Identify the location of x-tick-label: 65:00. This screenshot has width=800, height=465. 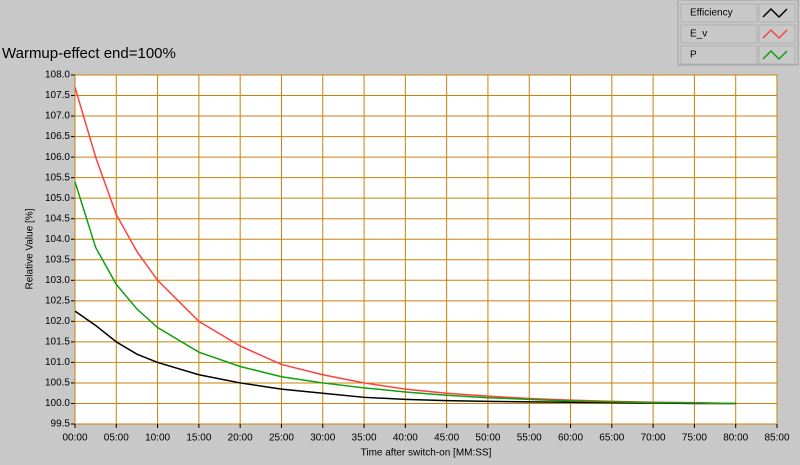
(611, 438).